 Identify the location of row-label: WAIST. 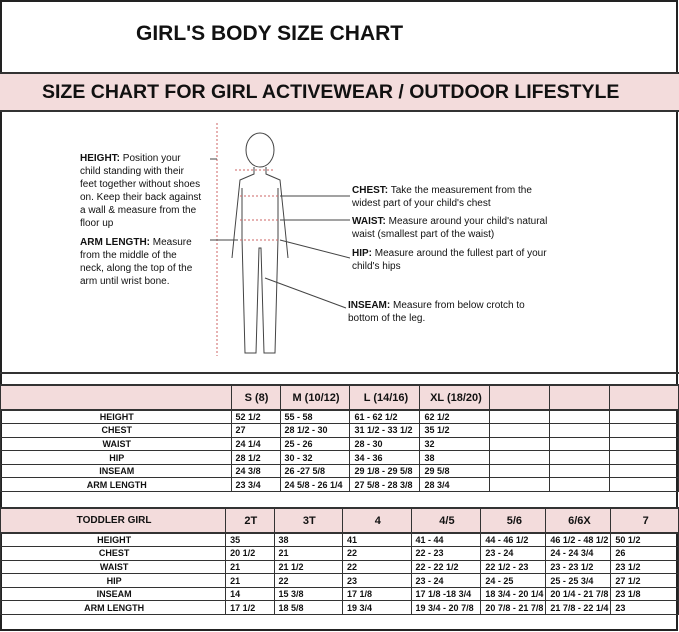
(113, 567).